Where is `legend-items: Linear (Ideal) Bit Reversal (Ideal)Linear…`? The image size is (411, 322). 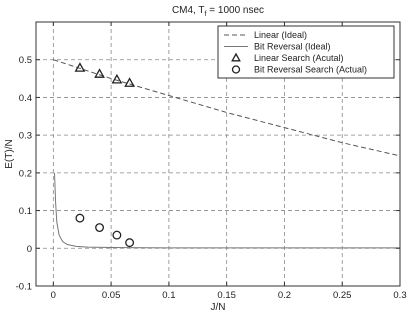
legend-items: Linear (Ideal) Bit Reversal (Ideal)Linear… is located at coordinates (295, 52).